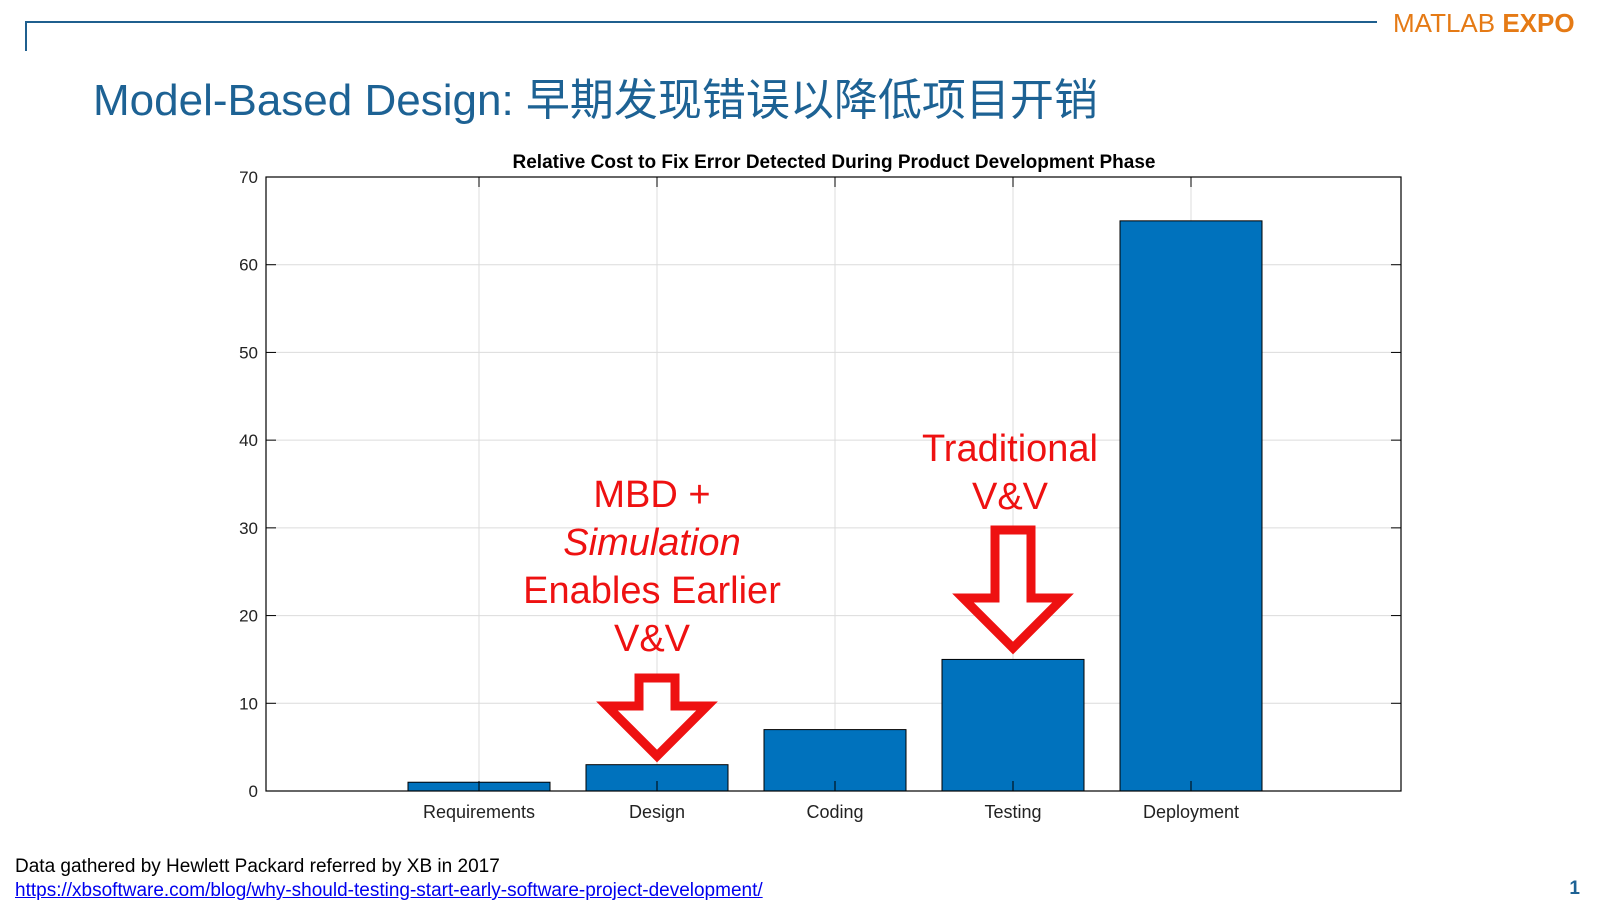 Image resolution: width=1600 pixels, height=902 pixels. What do you see at coordinates (1010, 497) in the screenshot?
I see `annotation-traditional-line2: V&V` at bounding box center [1010, 497].